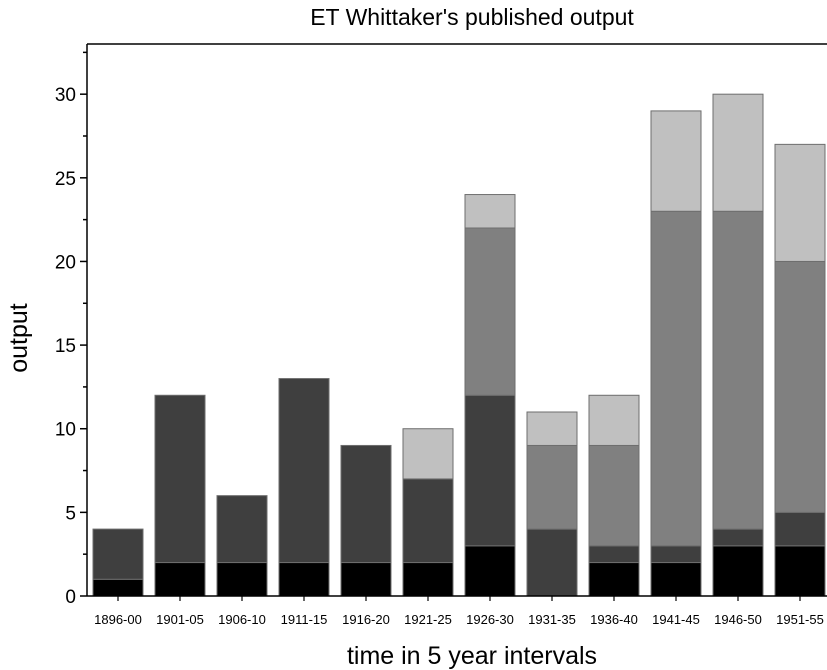 This screenshot has height=670, width=827. I want to click on y-tick-label-10: 10, so click(65, 430).